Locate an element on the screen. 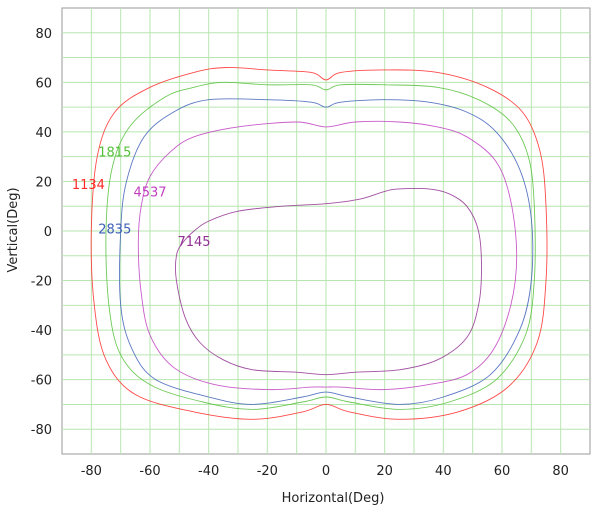 The height and width of the screenshot is (514, 603). x-axis-label: Horizontal(Deg) is located at coordinates (333, 498).